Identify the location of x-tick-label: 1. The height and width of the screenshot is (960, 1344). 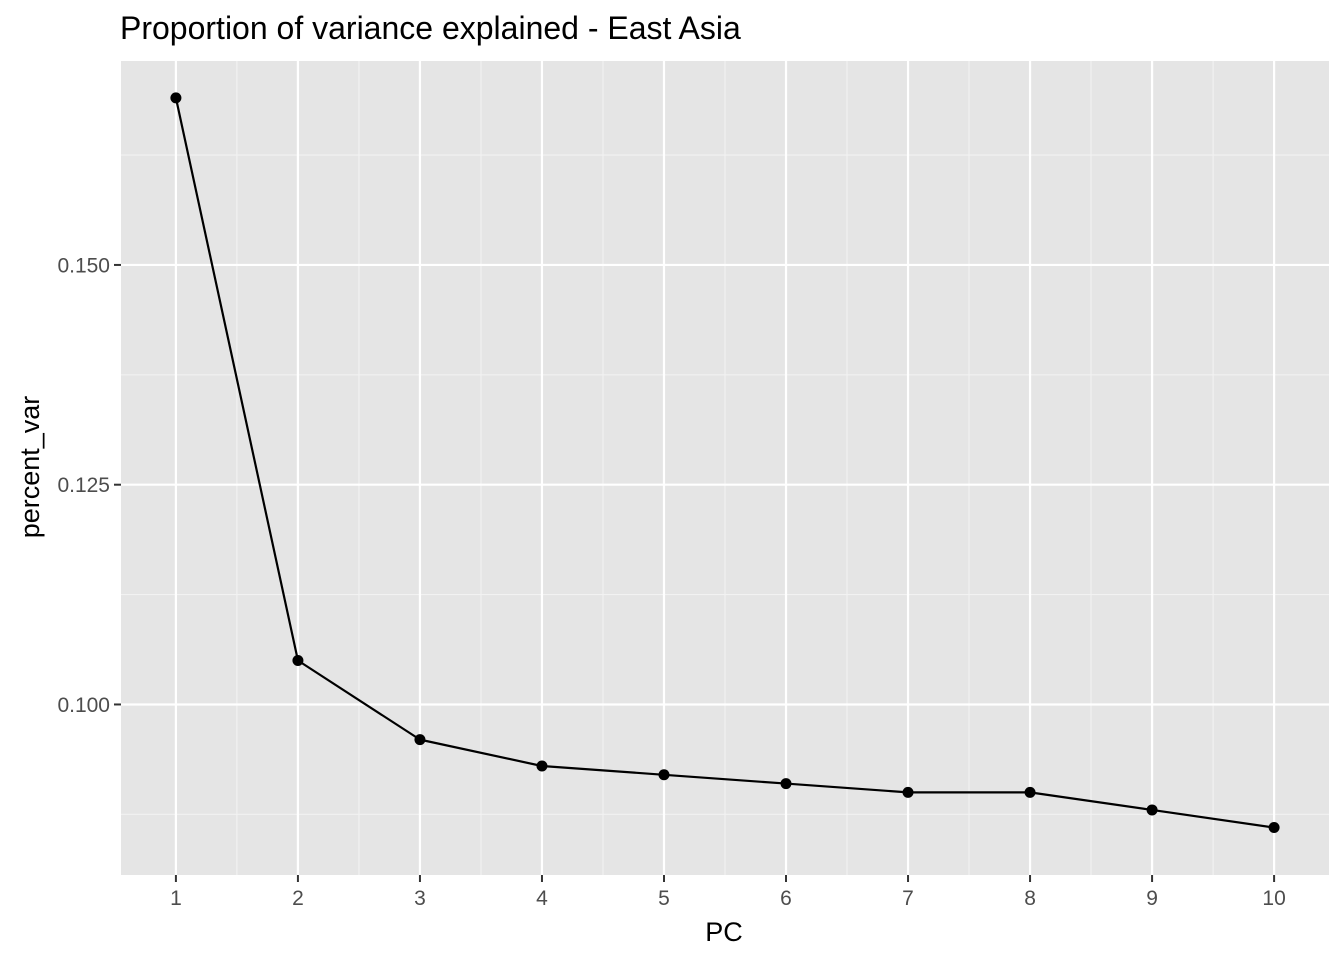
(176, 898).